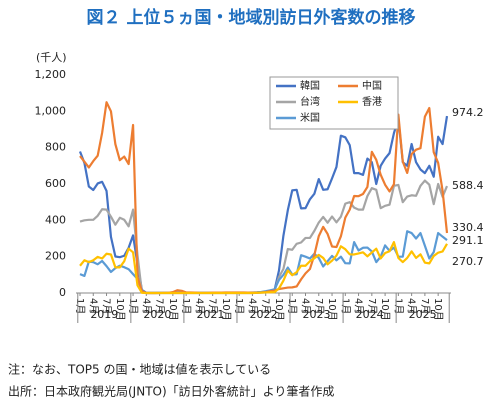 The image size is (502, 405). Describe the element at coordinates (310, 86) in the screenshot. I see `legend-label: 韓国` at that location.